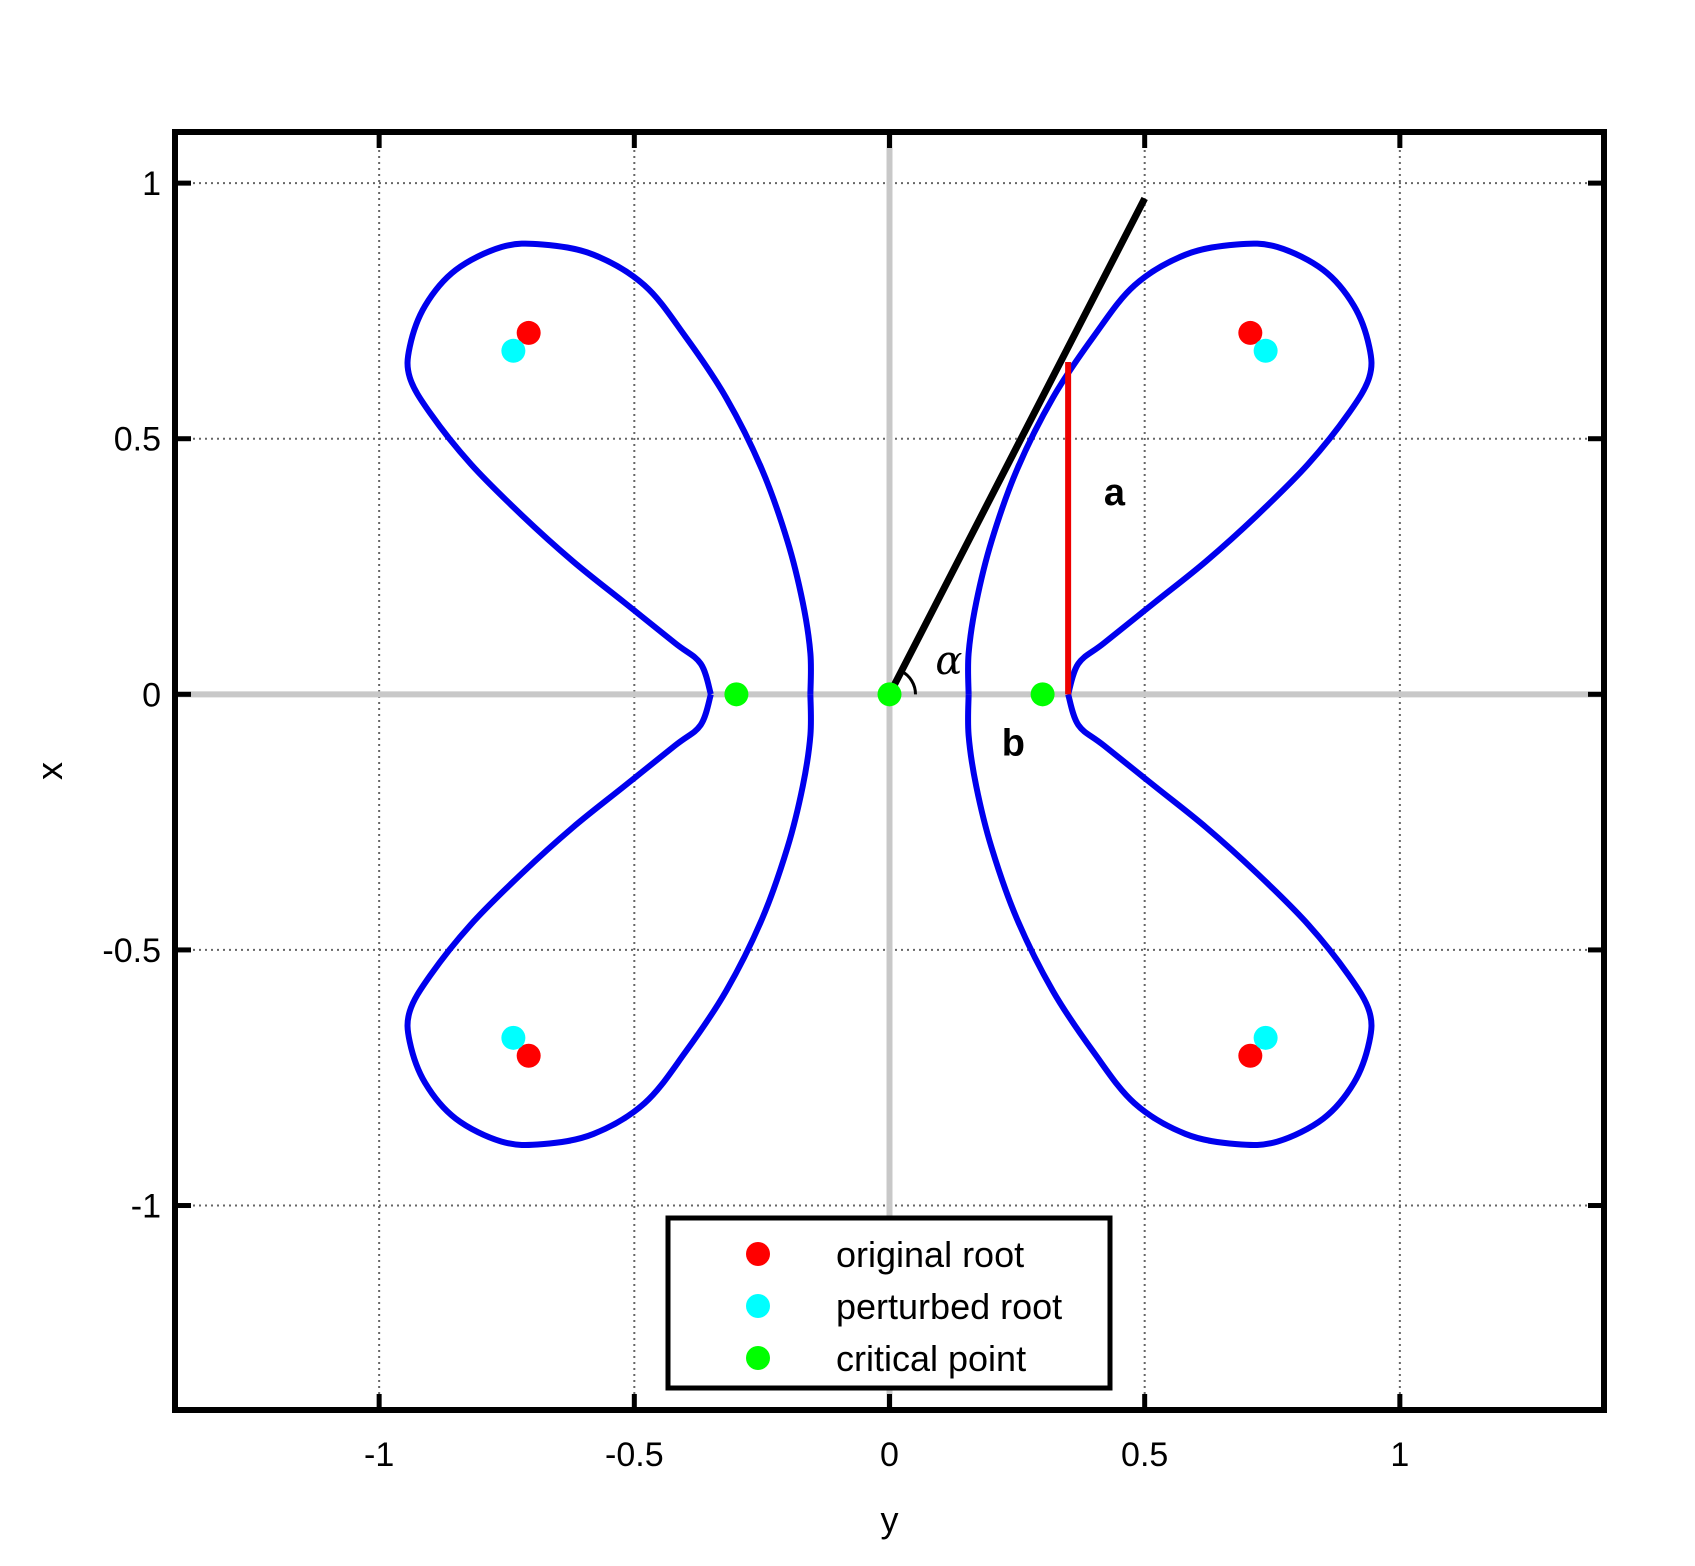 The height and width of the screenshot is (1566, 1695). What do you see at coordinates (131, 951) in the screenshot?
I see `y-tick-label: -0.5` at bounding box center [131, 951].